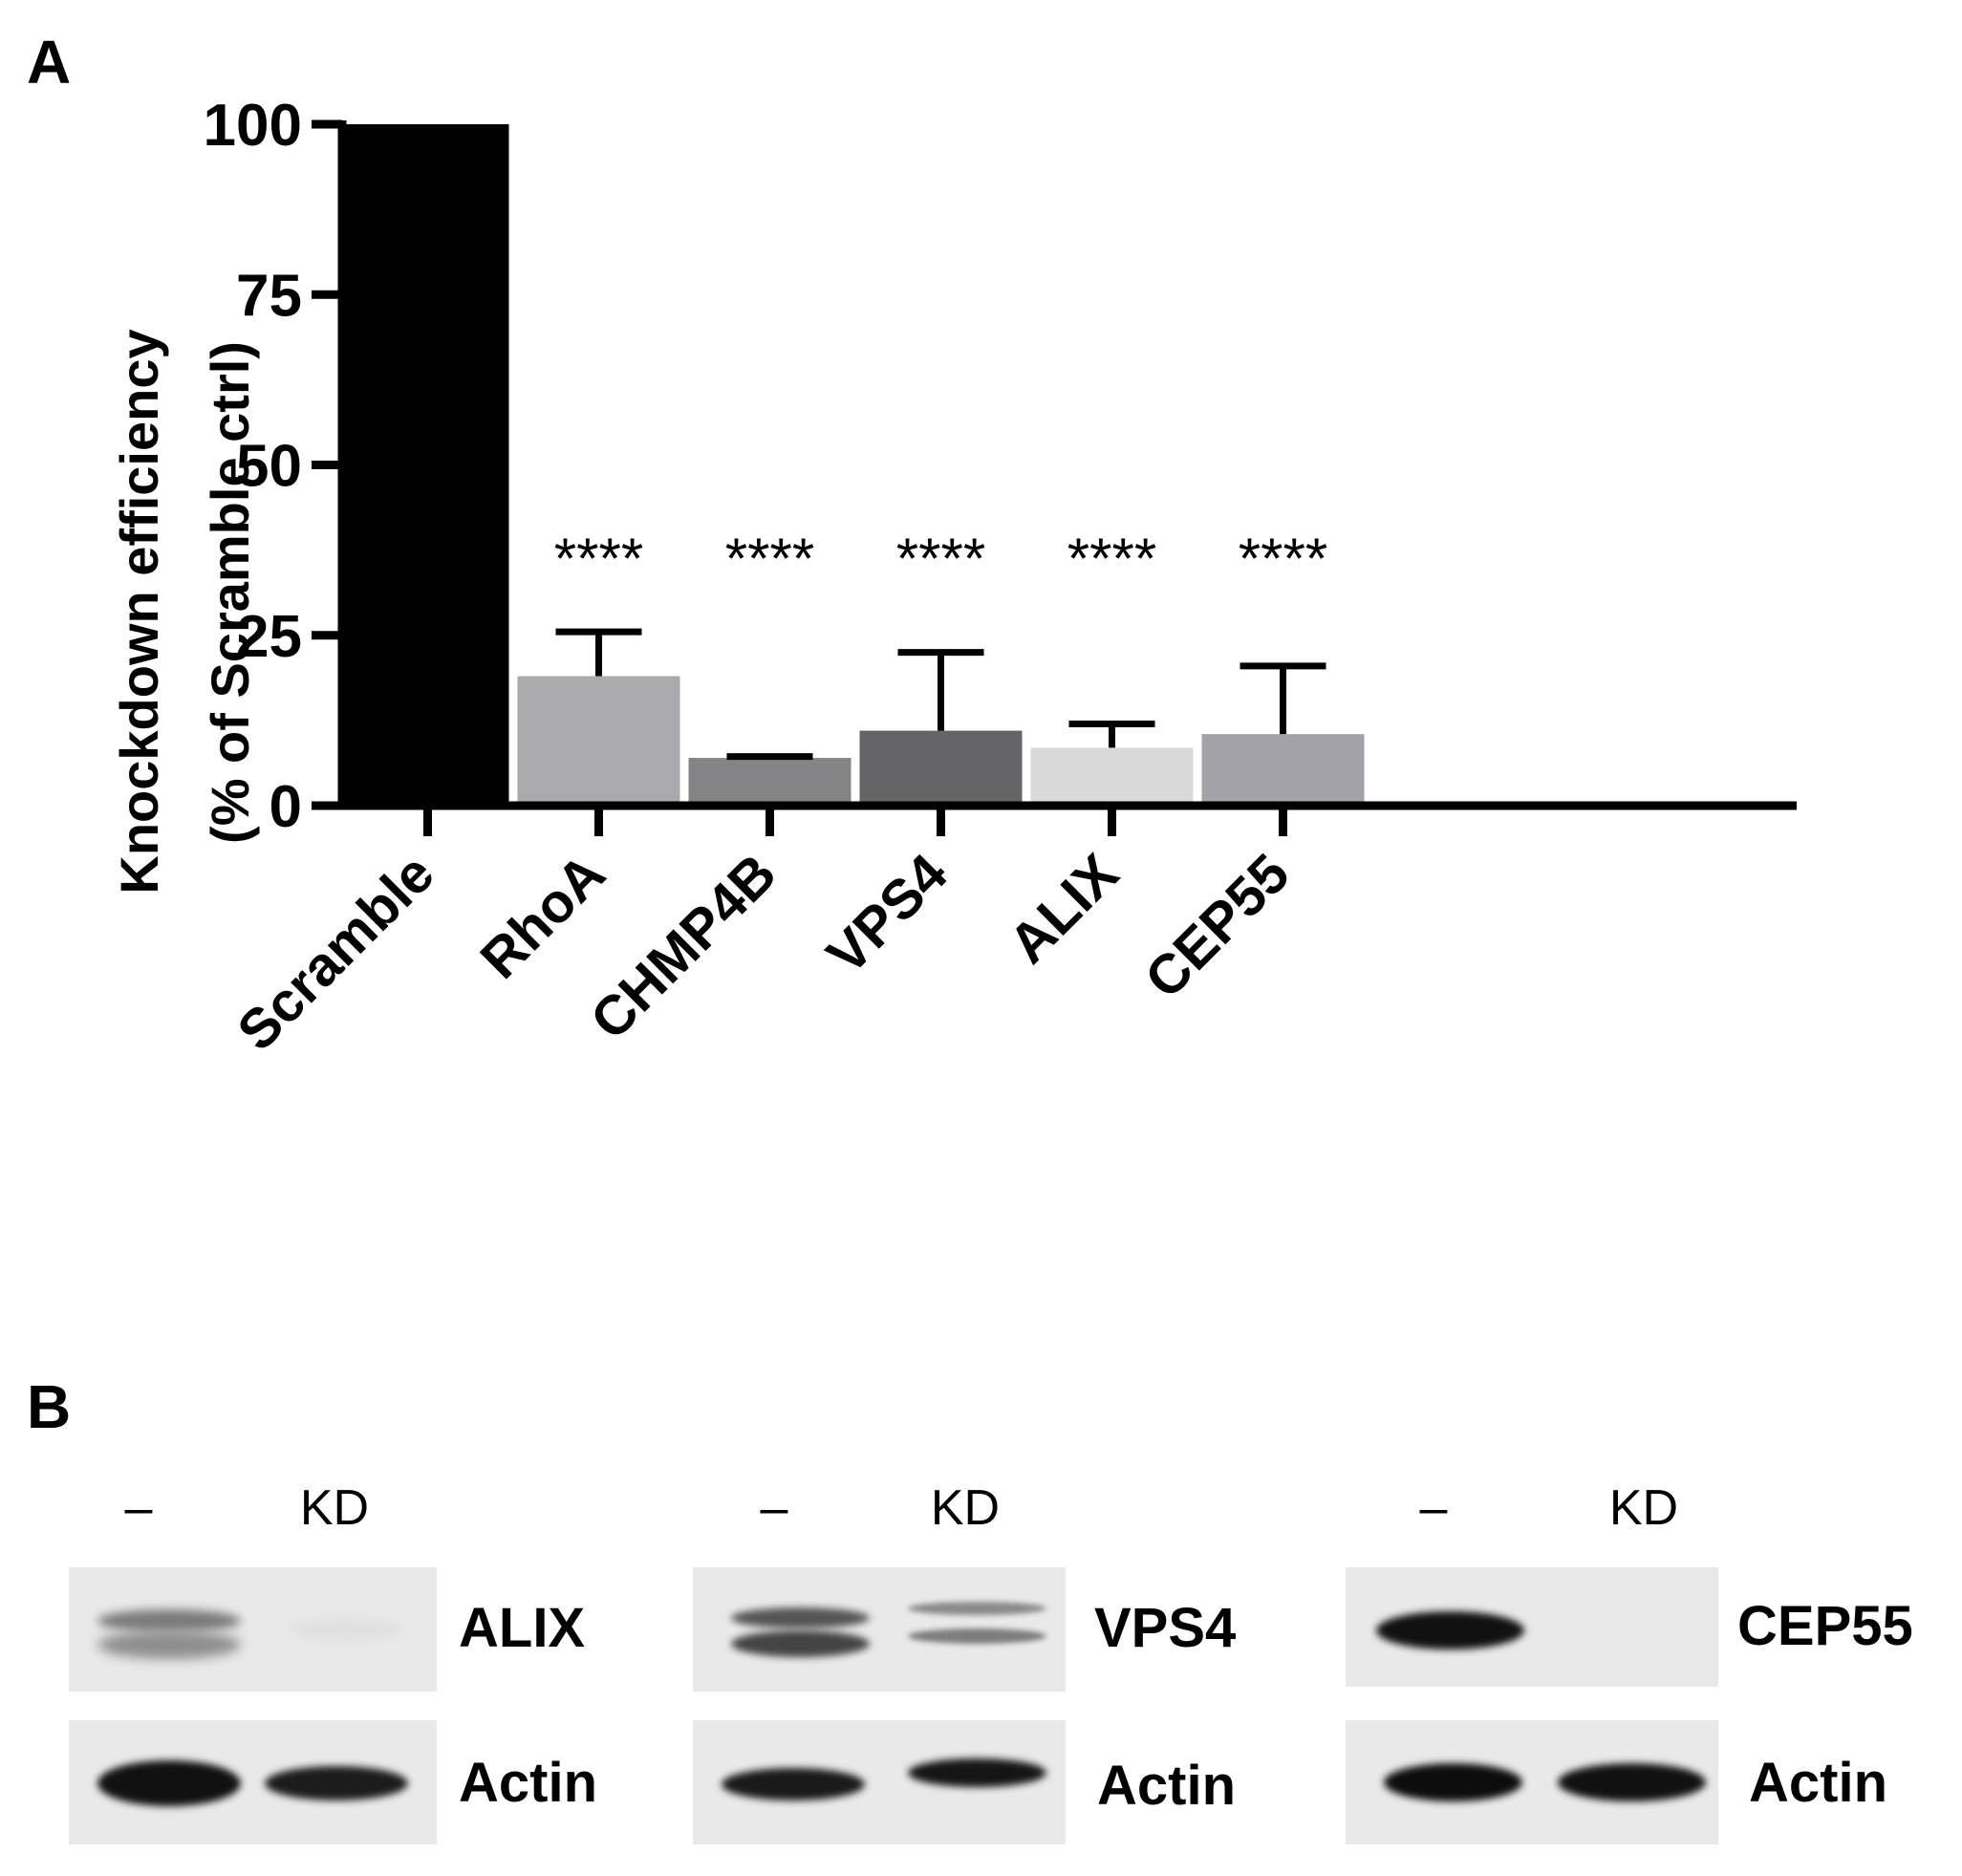 Image resolution: width=1962 pixels, height=1876 pixels. I want to click on loading-label-actin-2: Actin, so click(1166, 1786).